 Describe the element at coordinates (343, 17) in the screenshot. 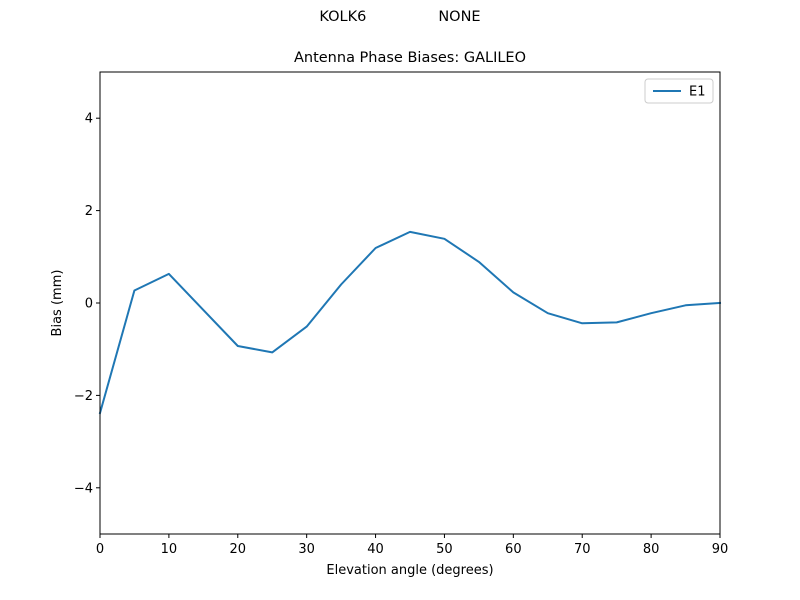

I see `suptitle-station: KOLK6` at that location.